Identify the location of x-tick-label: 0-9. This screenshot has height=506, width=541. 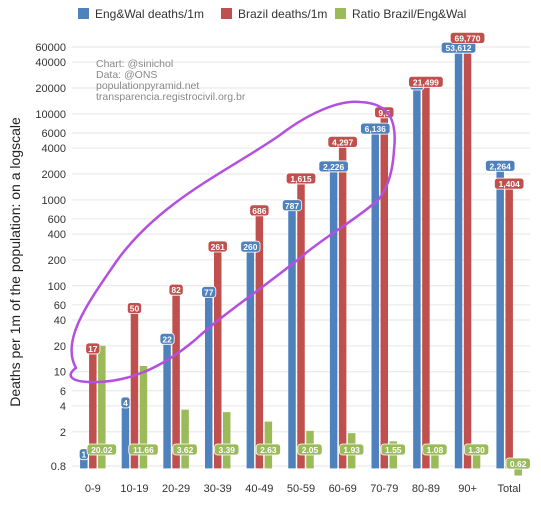
(93, 489).